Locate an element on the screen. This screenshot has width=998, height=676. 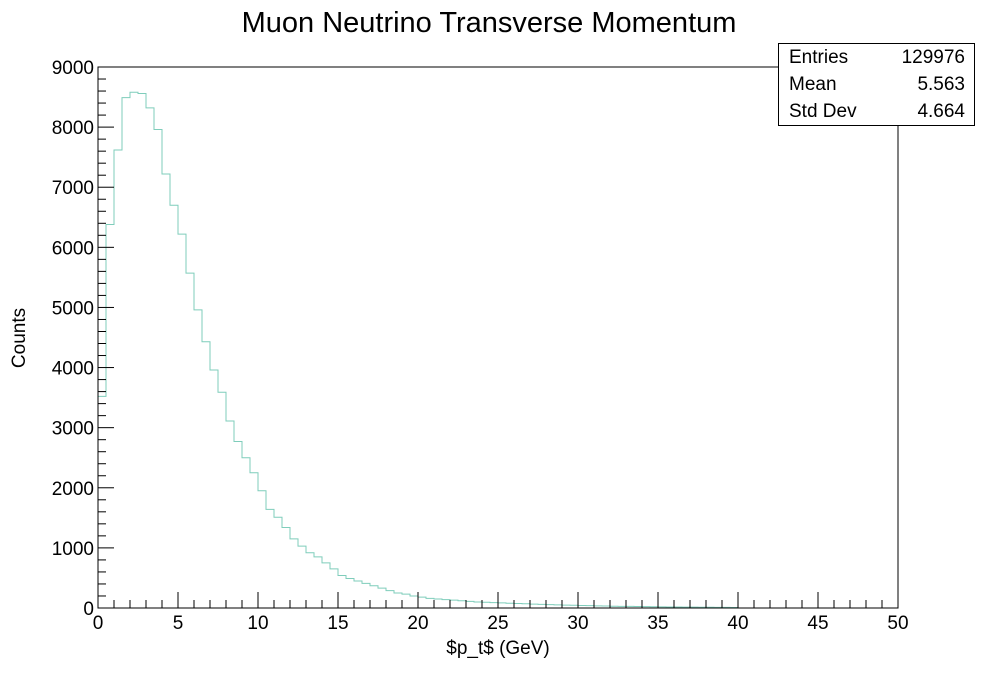
x-tick-label: 50 is located at coordinates (897, 623).